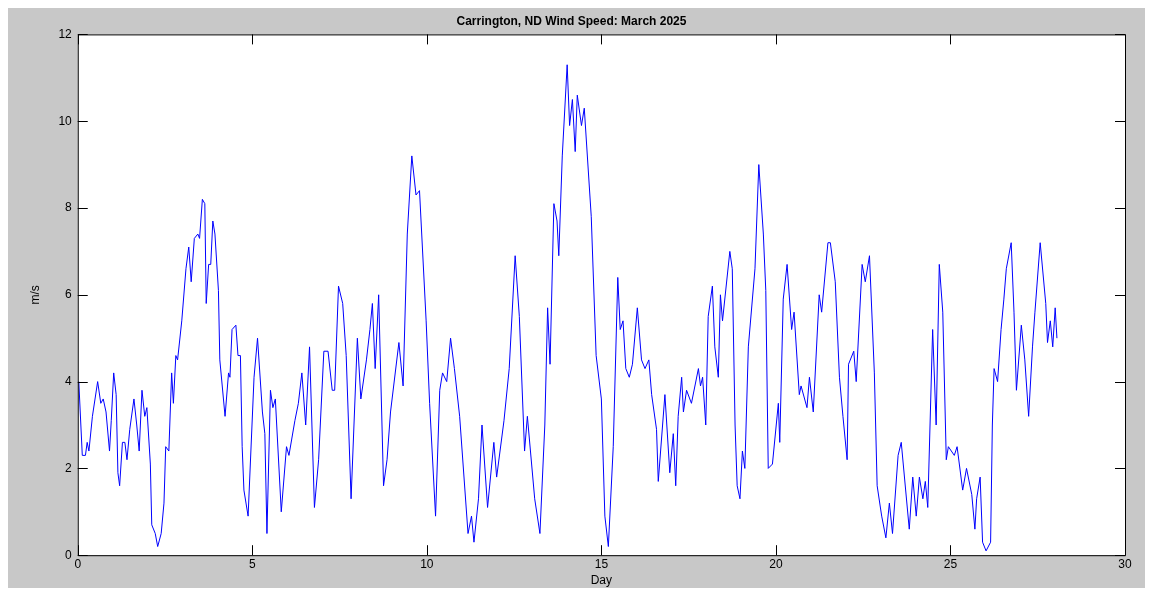 The height and width of the screenshot is (596, 1153). Describe the element at coordinates (252, 563) in the screenshot. I see `x-tick-label: 5` at that location.